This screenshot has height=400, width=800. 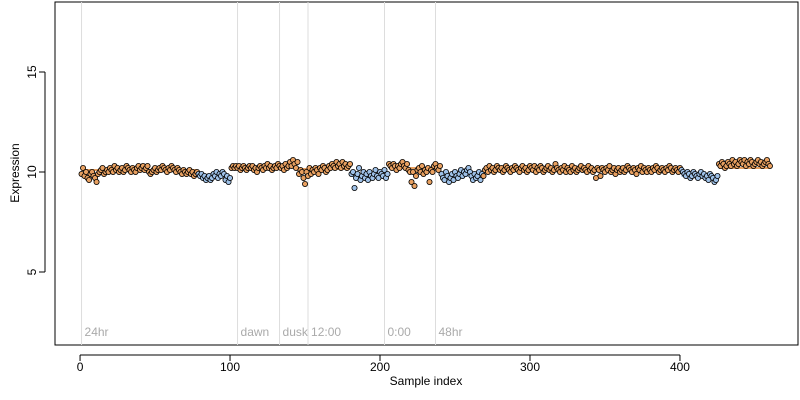 What do you see at coordinates (296, 332) in the screenshot?
I see `annotation-label: dusk` at bounding box center [296, 332].